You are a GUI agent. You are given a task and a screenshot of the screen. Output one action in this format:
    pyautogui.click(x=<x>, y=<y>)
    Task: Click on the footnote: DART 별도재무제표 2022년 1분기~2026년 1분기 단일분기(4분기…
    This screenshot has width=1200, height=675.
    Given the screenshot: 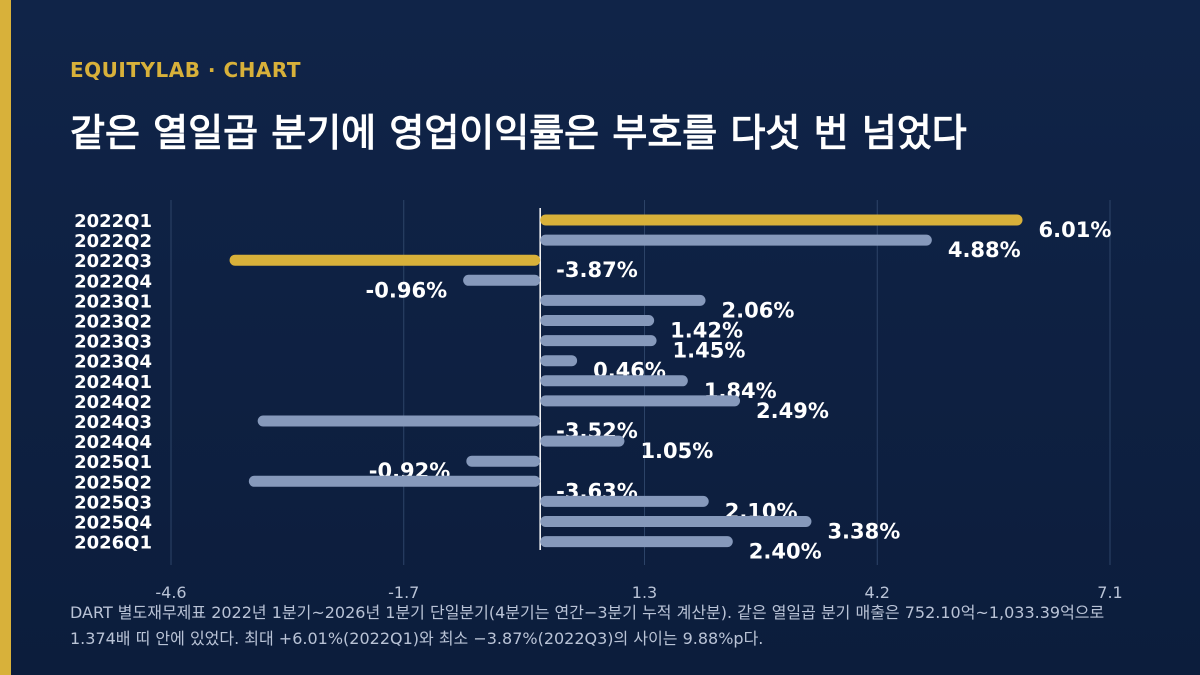 What is the action you would take?
    pyautogui.click(x=587, y=625)
    